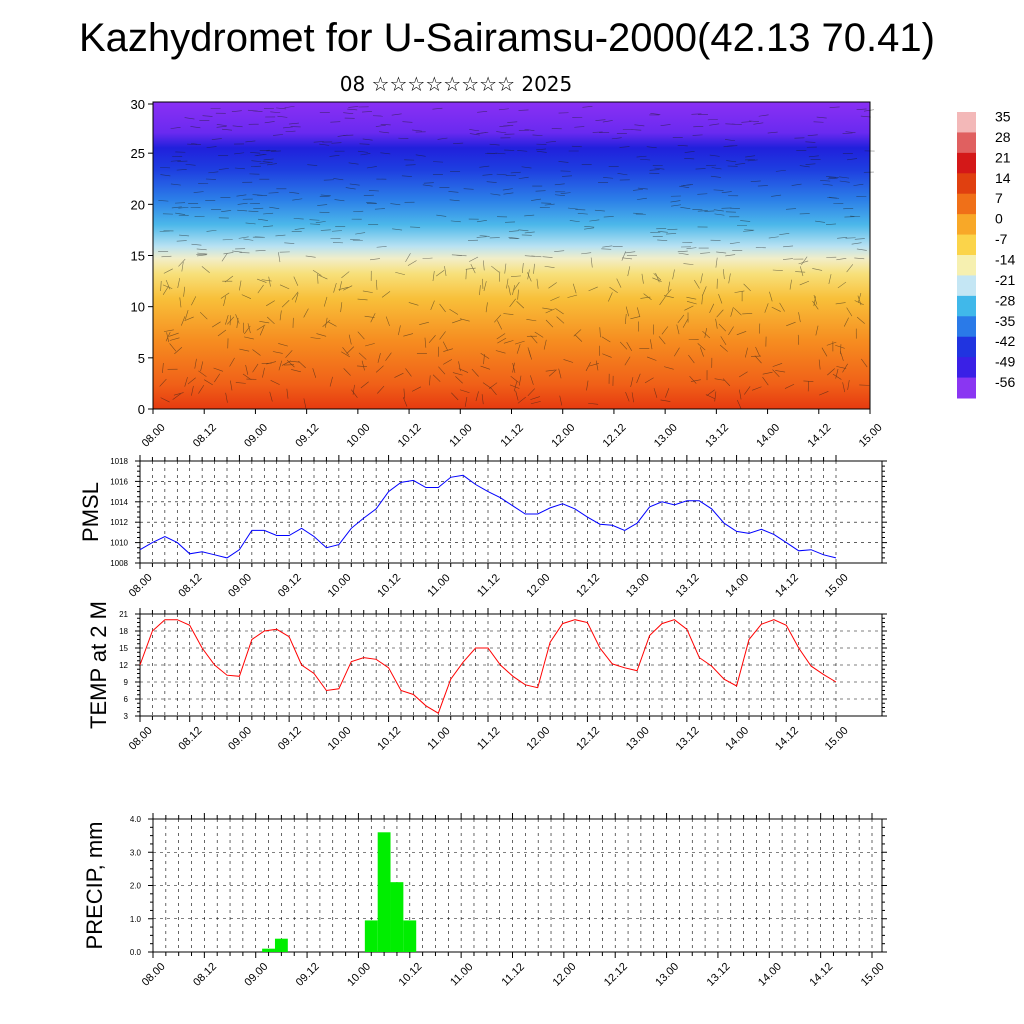 Image resolution: width=1024 pixels, height=1024 pixels. Describe the element at coordinates (136, 919) in the screenshot. I see `y-tick-label: 1.0` at that location.